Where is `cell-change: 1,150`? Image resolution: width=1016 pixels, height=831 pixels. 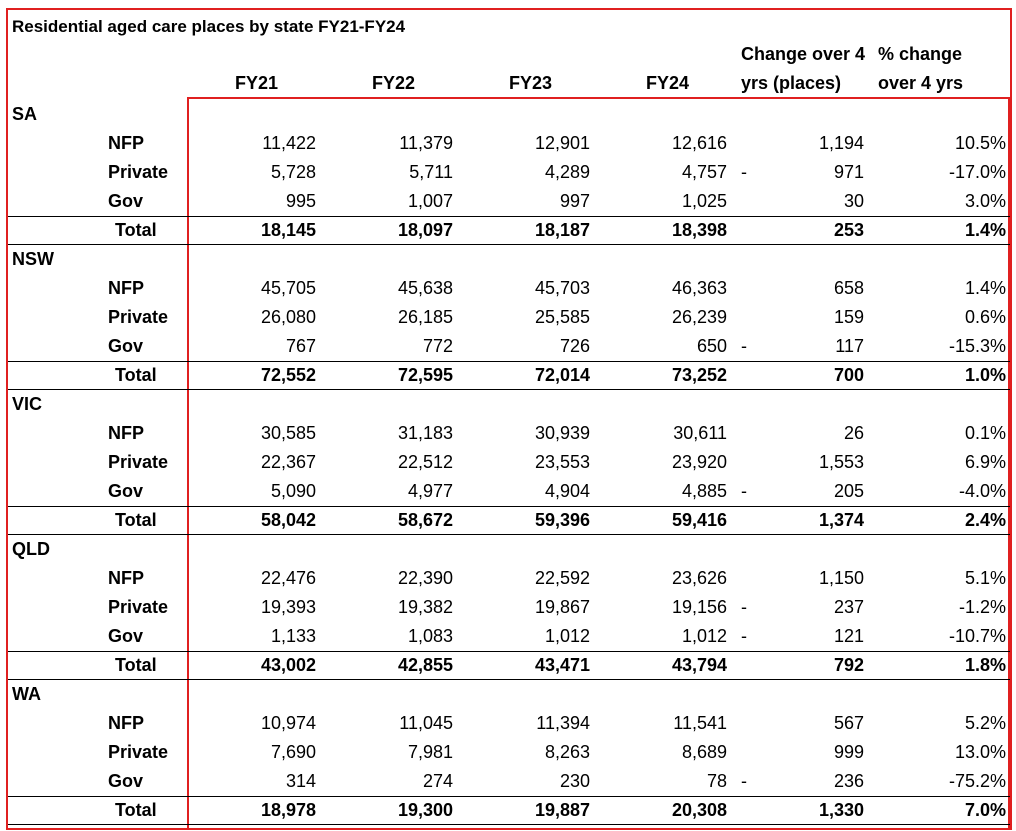 cell-change: 1,150 is located at coordinates (841, 578).